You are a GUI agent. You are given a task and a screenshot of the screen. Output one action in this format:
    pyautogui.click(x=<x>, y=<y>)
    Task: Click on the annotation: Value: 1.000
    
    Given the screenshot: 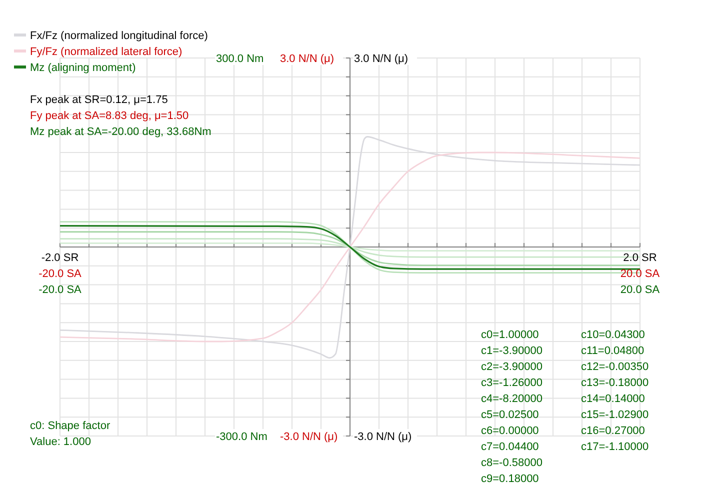 What is the action you would take?
    pyautogui.click(x=60, y=442)
    